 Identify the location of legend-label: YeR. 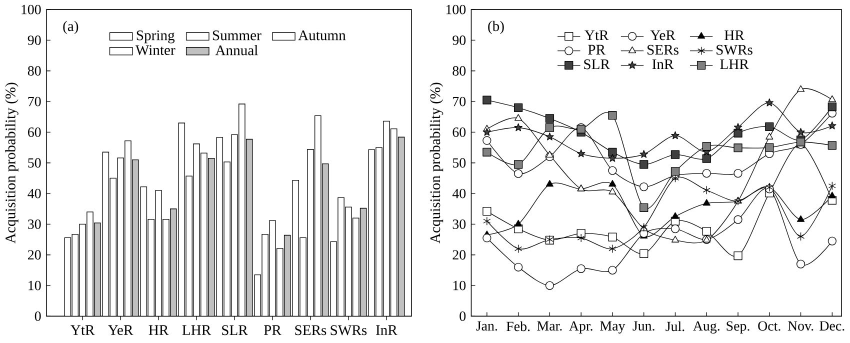
(663, 35).